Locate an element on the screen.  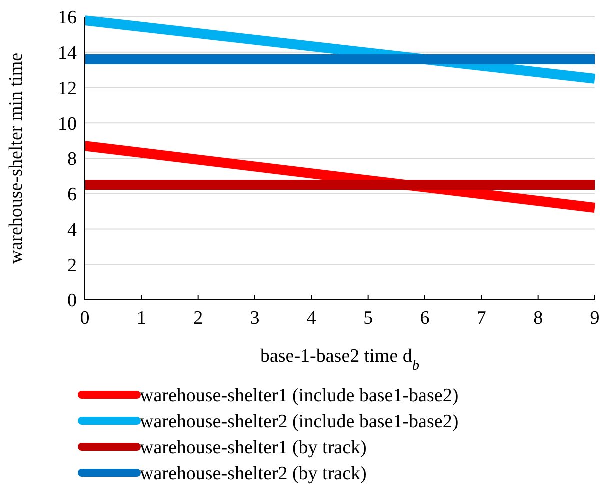
y-tick-label: 4 is located at coordinates (73, 230).